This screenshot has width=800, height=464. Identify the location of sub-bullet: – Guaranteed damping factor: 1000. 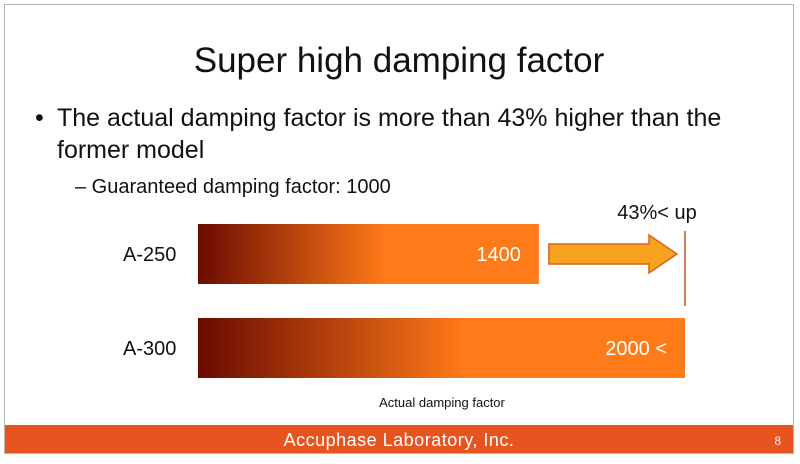
(233, 187).